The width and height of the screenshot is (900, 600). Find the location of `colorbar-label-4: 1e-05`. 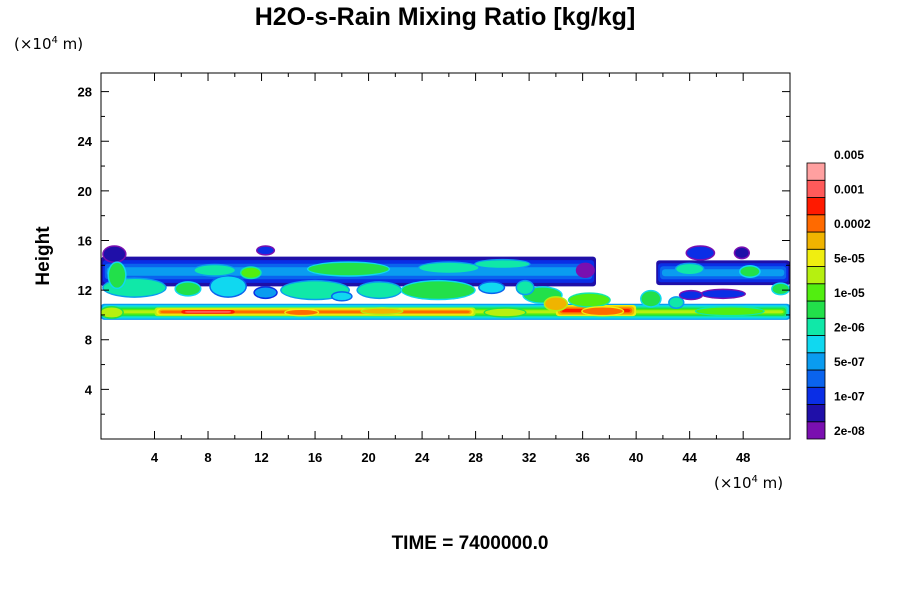

colorbar-label-4: 1e-05 is located at coordinates (849, 293).